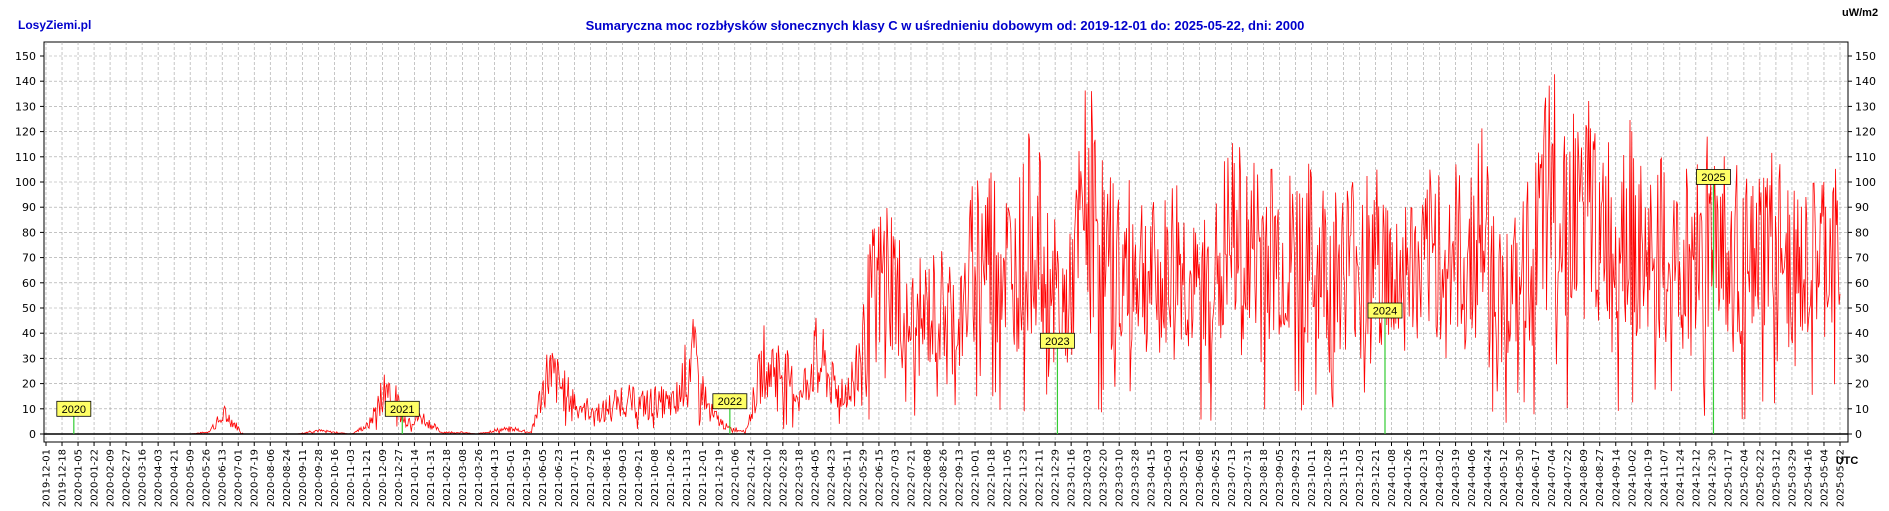  Describe the element at coordinates (1472, 478) in the screenshot. I see `x-tick-label: 2024-04-06` at that location.